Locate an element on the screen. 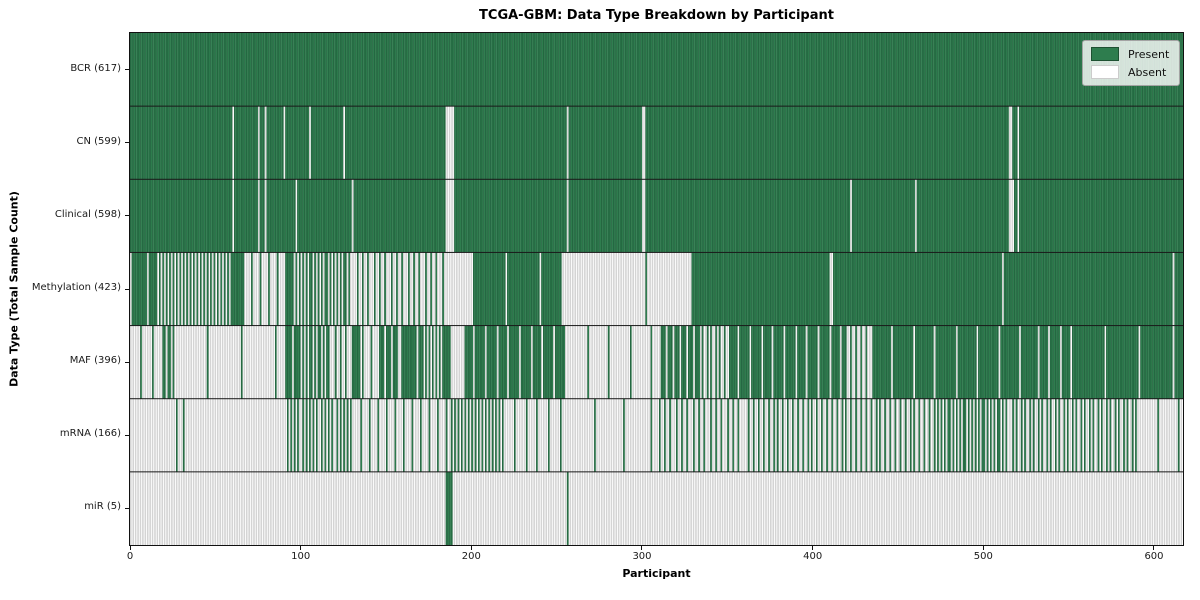 This screenshot has height=600, width=1200. y-tick-label-bcr: BCR (617) is located at coordinates (95, 68).